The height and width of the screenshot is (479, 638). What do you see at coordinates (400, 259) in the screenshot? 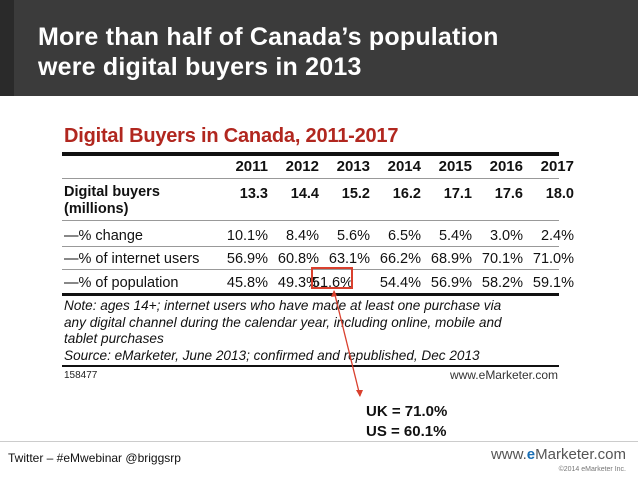
I see `cell-internet-2014: 66.2%` at bounding box center [400, 259].